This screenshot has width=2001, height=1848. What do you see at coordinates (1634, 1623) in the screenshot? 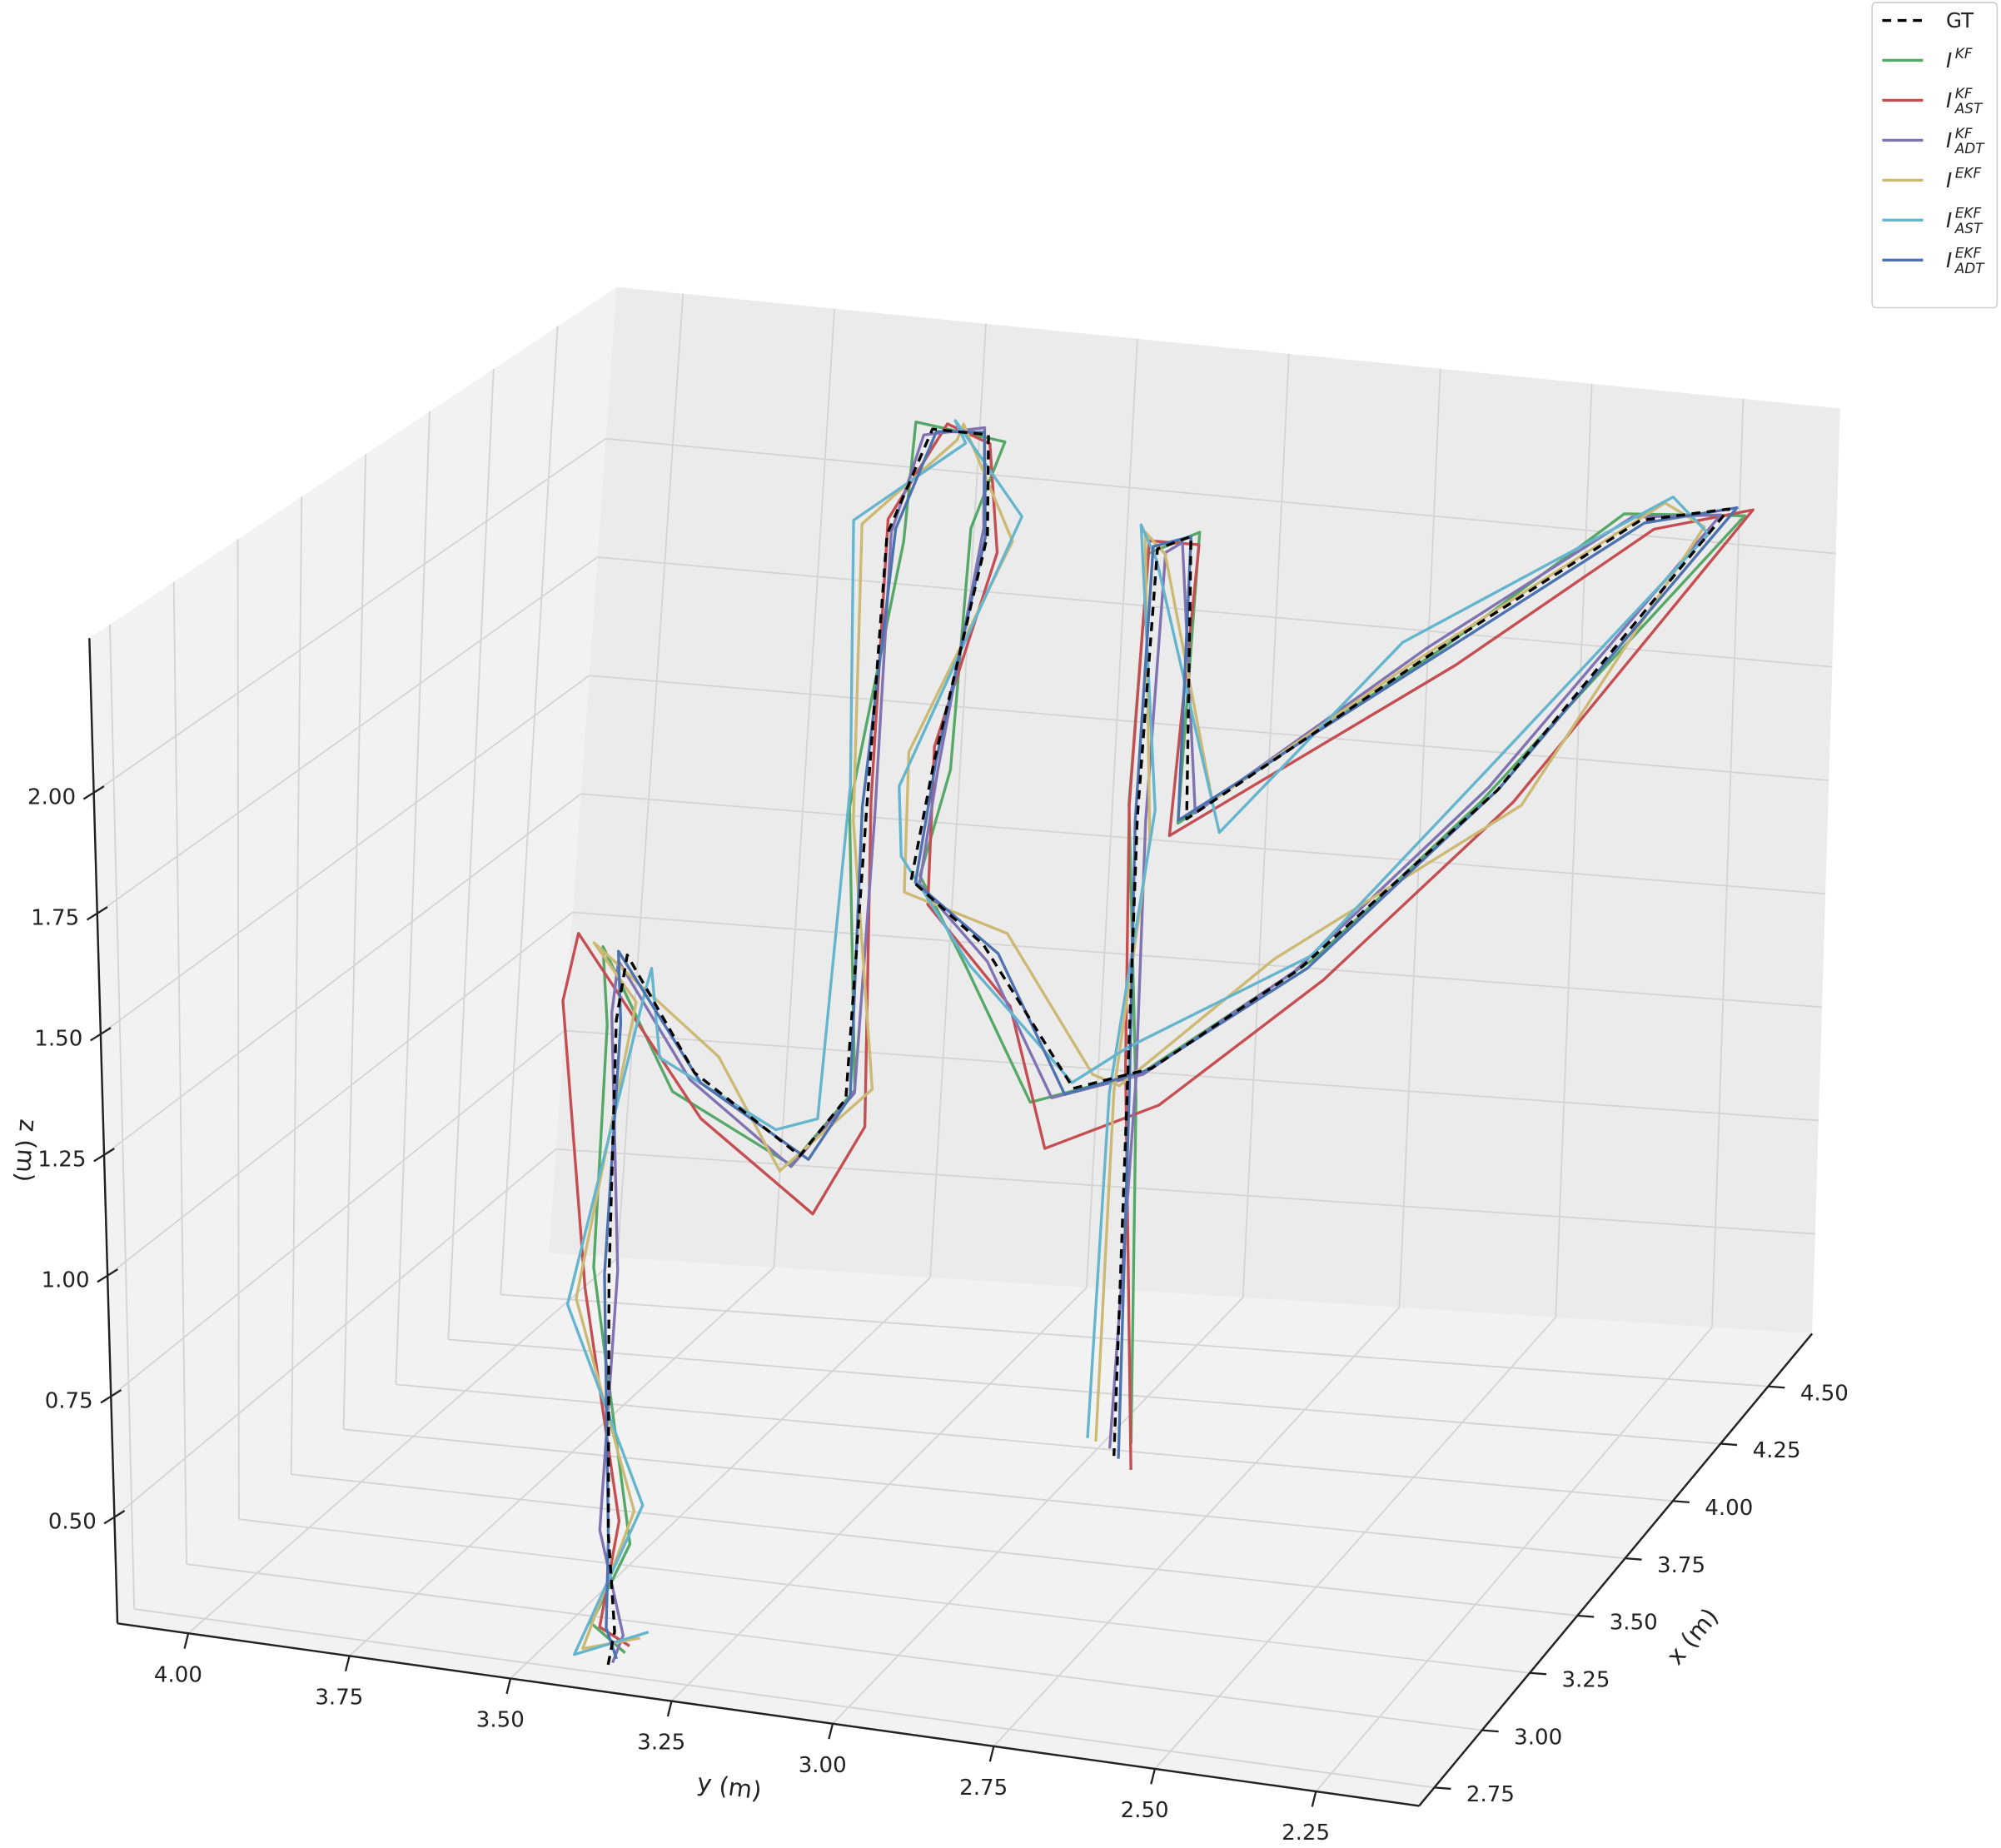
I see `x-tick-label: 3.50` at bounding box center [1634, 1623].